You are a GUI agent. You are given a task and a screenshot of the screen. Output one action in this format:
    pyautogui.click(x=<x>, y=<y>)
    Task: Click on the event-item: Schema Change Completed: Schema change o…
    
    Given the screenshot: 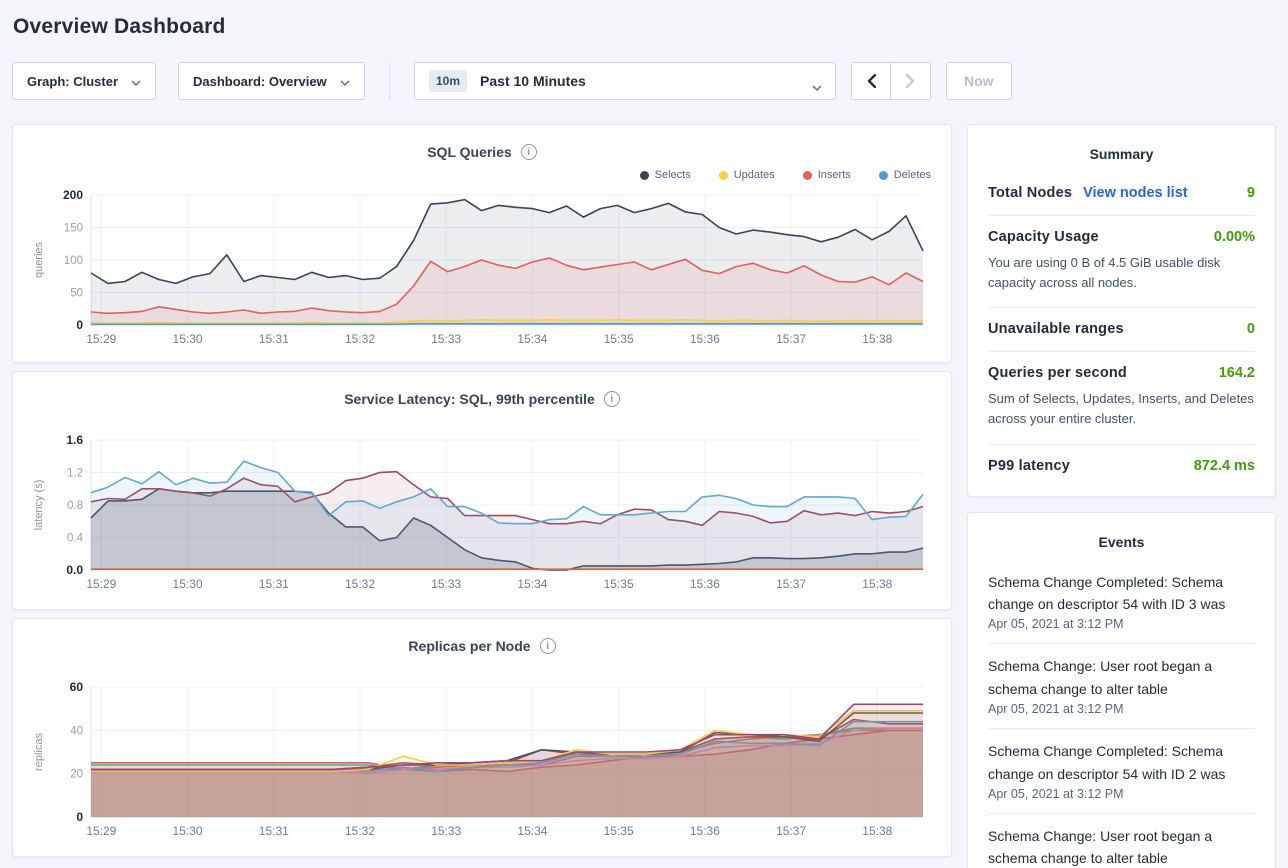 What is the action you would take?
    pyautogui.click(x=1121, y=602)
    